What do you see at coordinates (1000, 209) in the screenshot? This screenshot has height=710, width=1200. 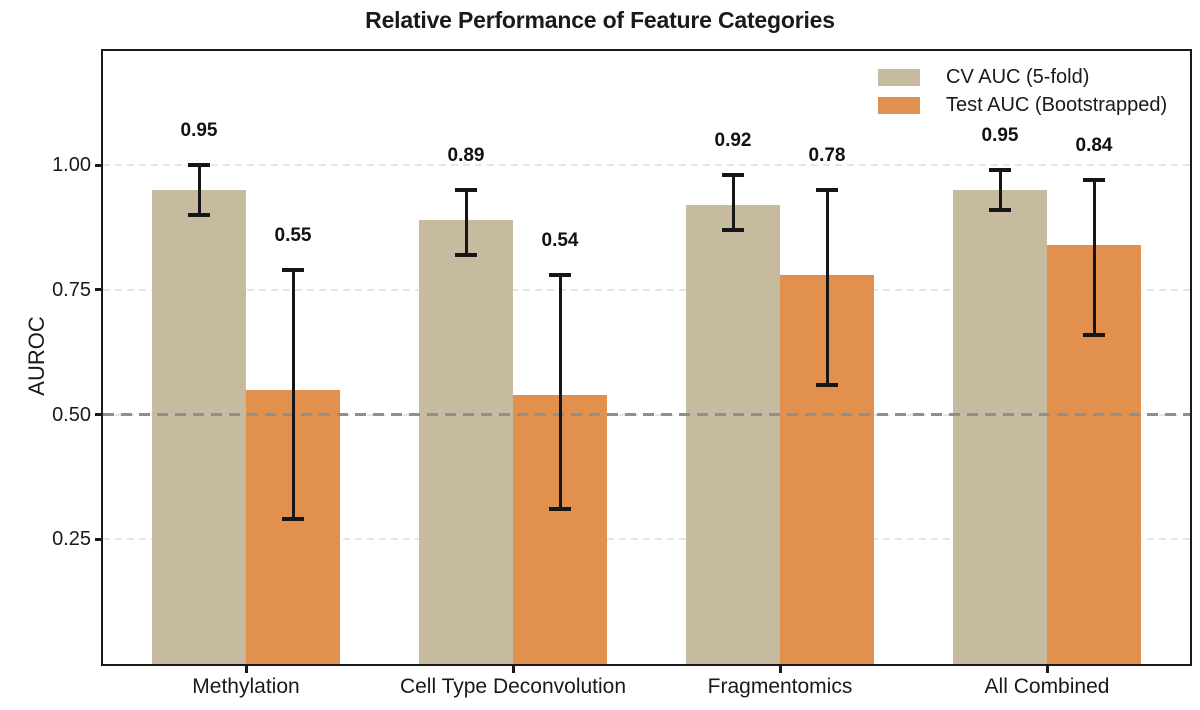 I see `error-cap-bottom-cv-all-combined` at bounding box center [1000, 209].